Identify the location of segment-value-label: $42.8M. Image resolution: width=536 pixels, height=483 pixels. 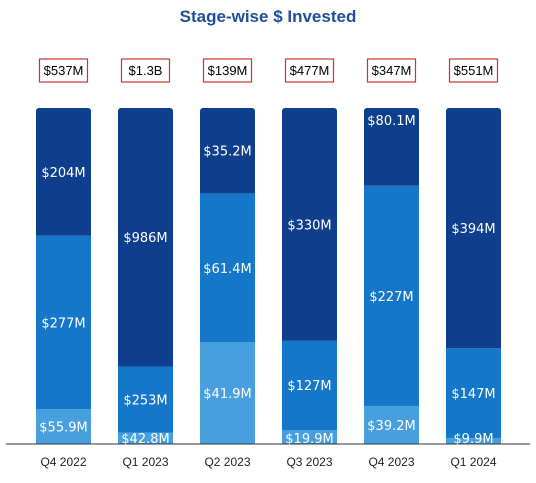
(145, 439).